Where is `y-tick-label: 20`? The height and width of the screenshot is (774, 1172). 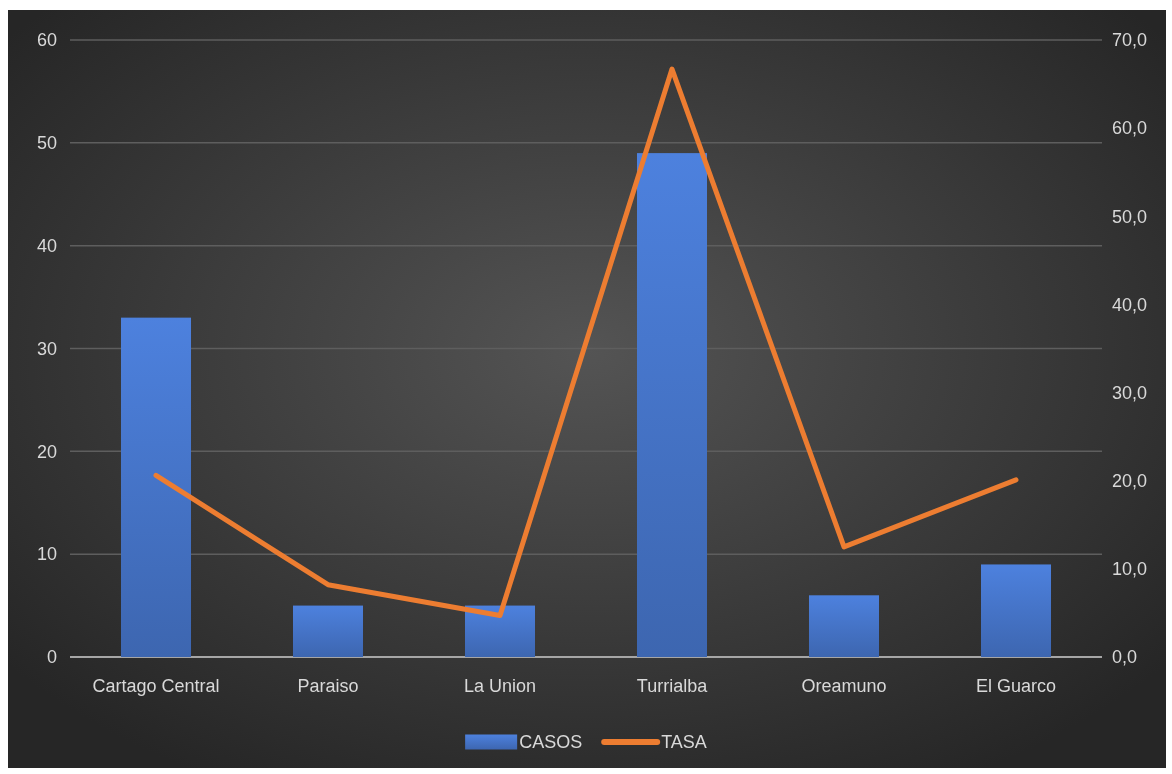
y-tick-label: 20 is located at coordinates (46, 451).